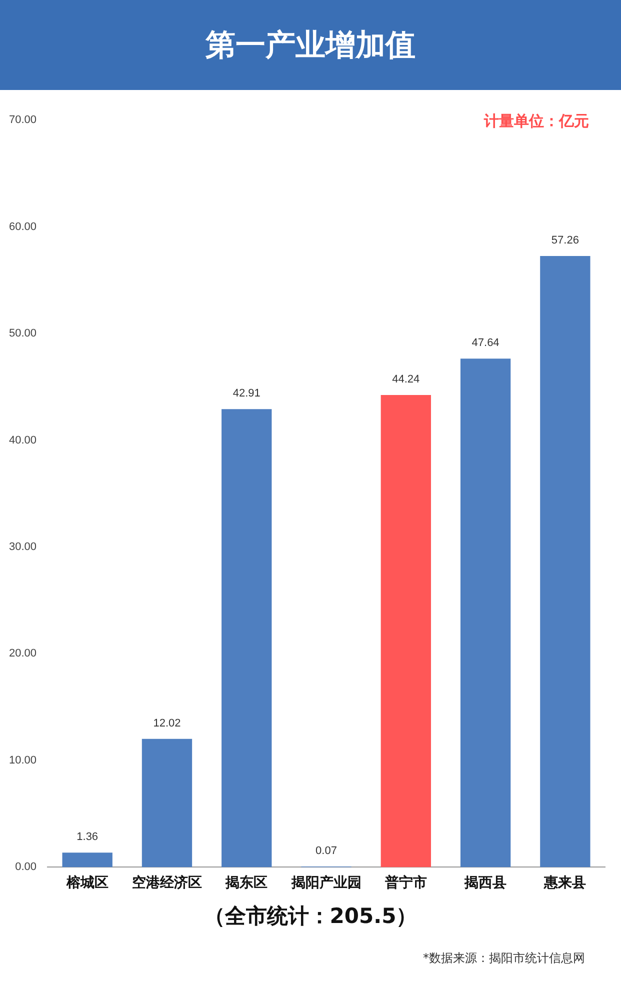 The width and height of the screenshot is (621, 983). I want to click on data-label: 44.24, so click(406, 380).